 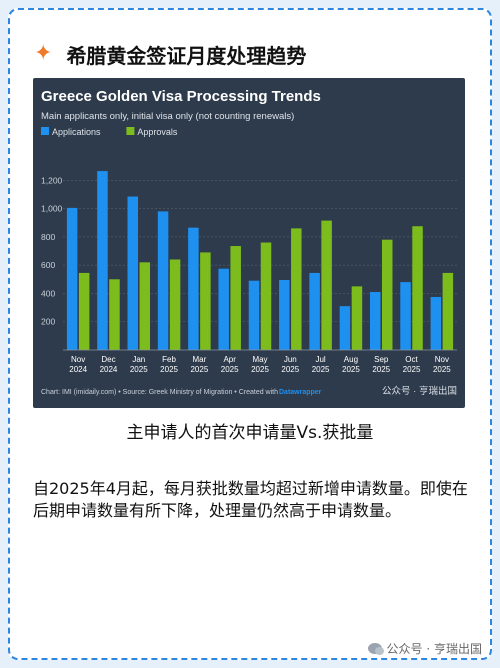 What do you see at coordinates (48, 322) in the screenshot?
I see `y-tick-label: 200` at bounding box center [48, 322].